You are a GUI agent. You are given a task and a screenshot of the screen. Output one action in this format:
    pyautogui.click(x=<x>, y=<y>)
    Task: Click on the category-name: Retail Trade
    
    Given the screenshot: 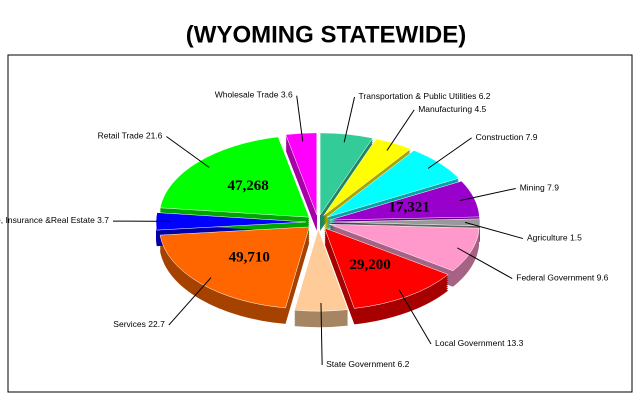 What is the action you would take?
    pyautogui.click(x=121, y=136)
    